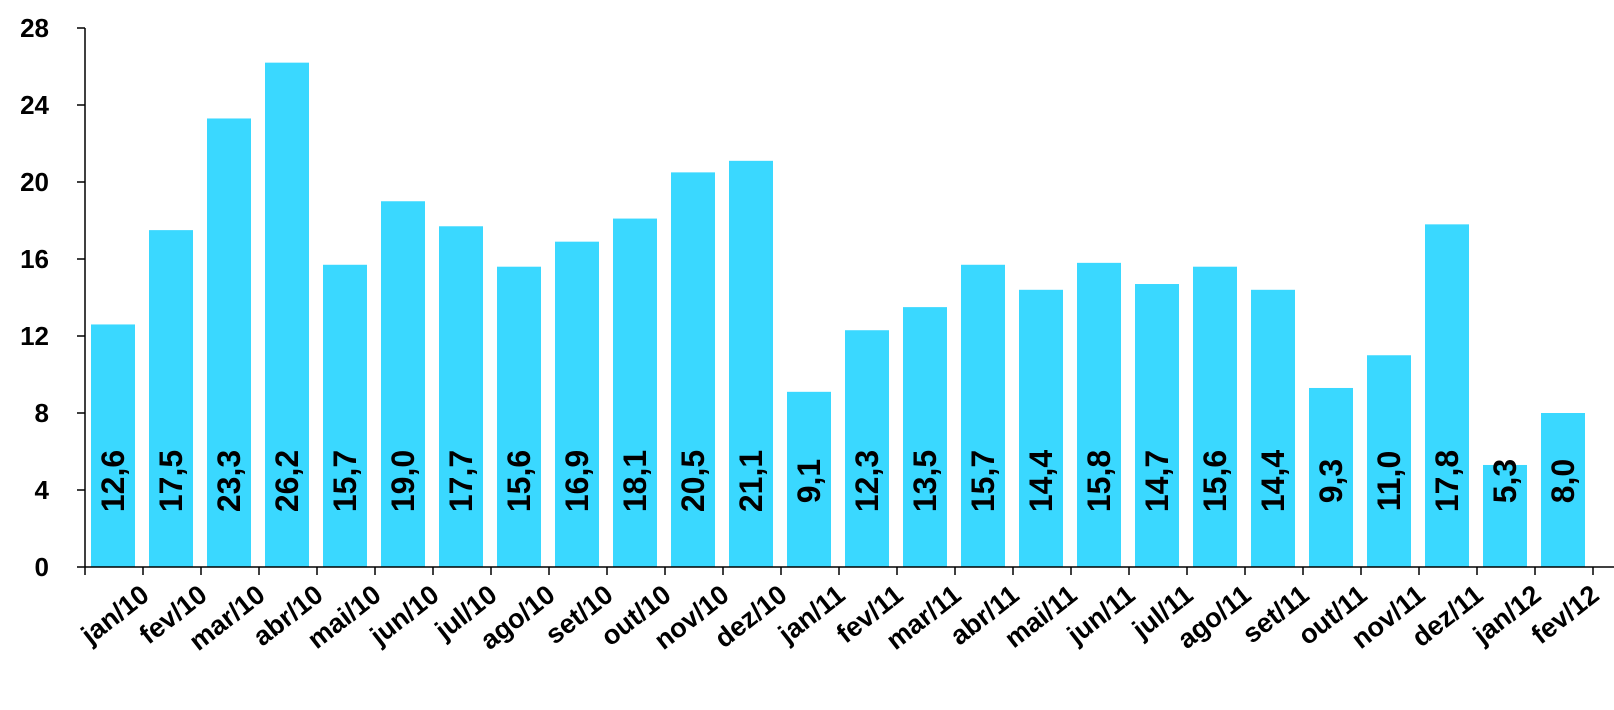  Describe the element at coordinates (1505, 481) in the screenshot. I see `data-label: 5,3` at that location.